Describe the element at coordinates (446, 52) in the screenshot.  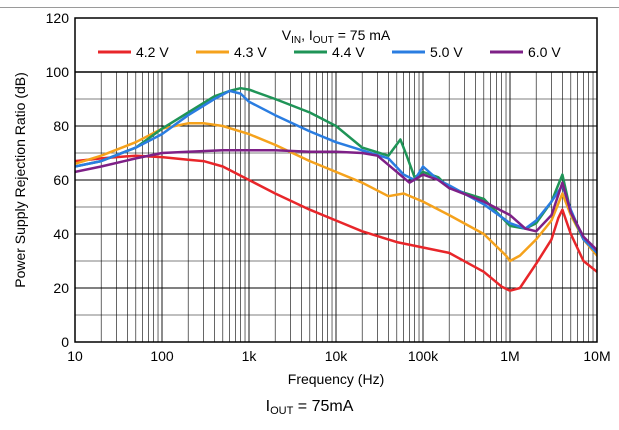
I see `legend-label: 5.0 V` at that location.